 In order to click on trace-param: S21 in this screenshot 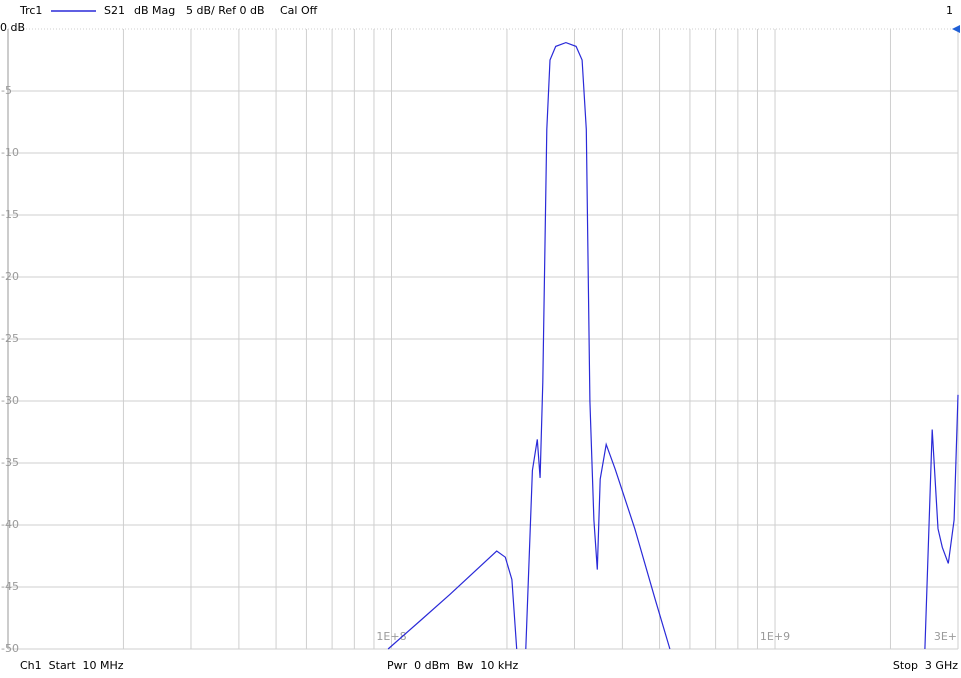, I will do `click(114, 10)`.